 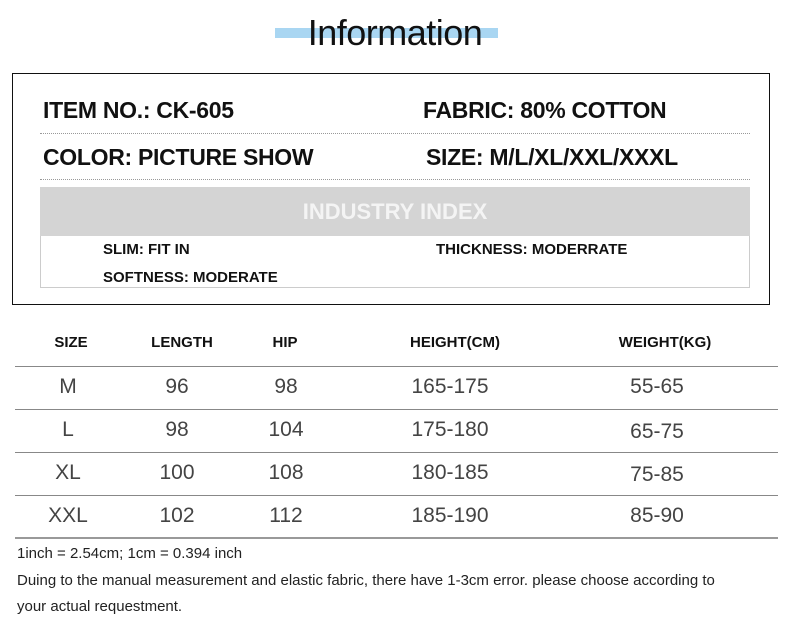 I want to click on cell: L, so click(x=68, y=429).